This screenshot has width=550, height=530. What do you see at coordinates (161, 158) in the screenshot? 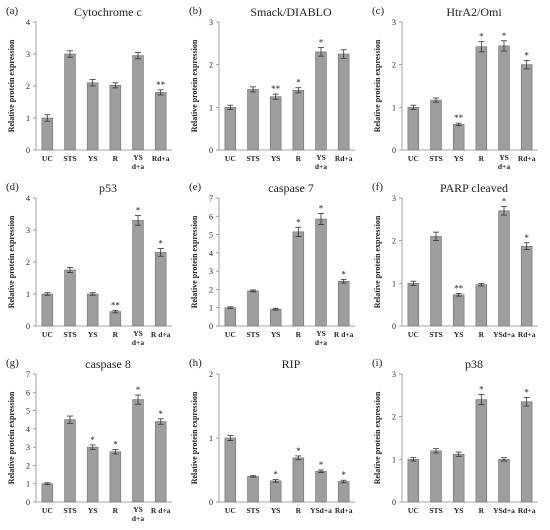
I see `x-tick-label: Rd+a` at bounding box center [161, 158].